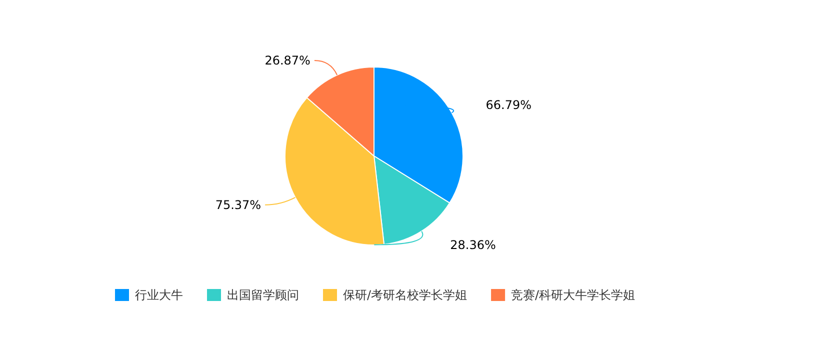 This screenshot has height=354, width=818. What do you see at coordinates (238, 205) in the screenshot?
I see `data-label: 75.37%` at bounding box center [238, 205].